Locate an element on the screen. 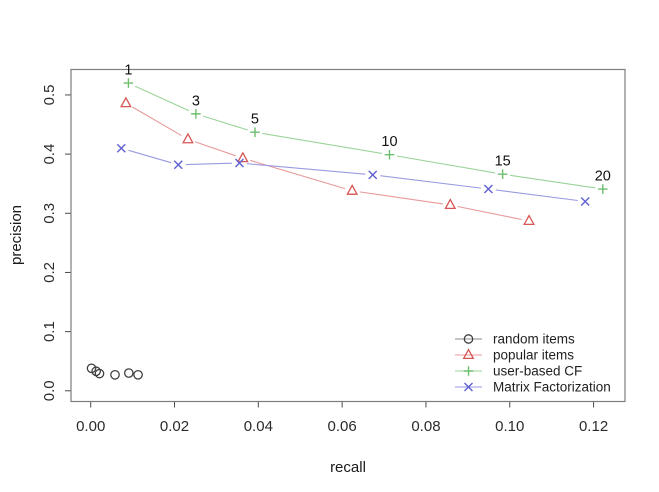 The width and height of the screenshot is (659, 492). legend-item: user-based CF is located at coordinates (518, 371).